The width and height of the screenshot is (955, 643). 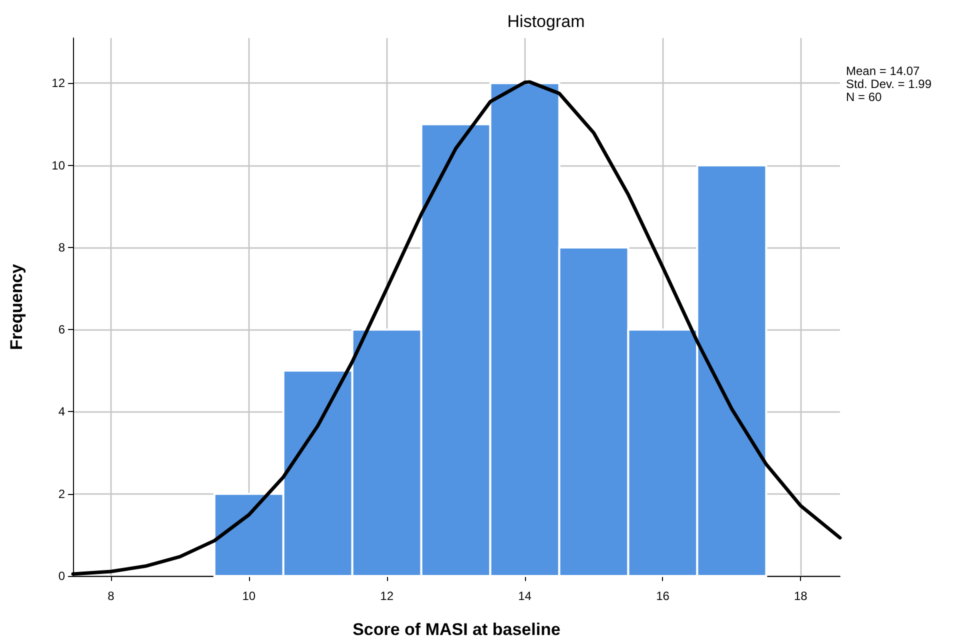 I want to click on y-tick-label: 12, so click(x=59, y=83).